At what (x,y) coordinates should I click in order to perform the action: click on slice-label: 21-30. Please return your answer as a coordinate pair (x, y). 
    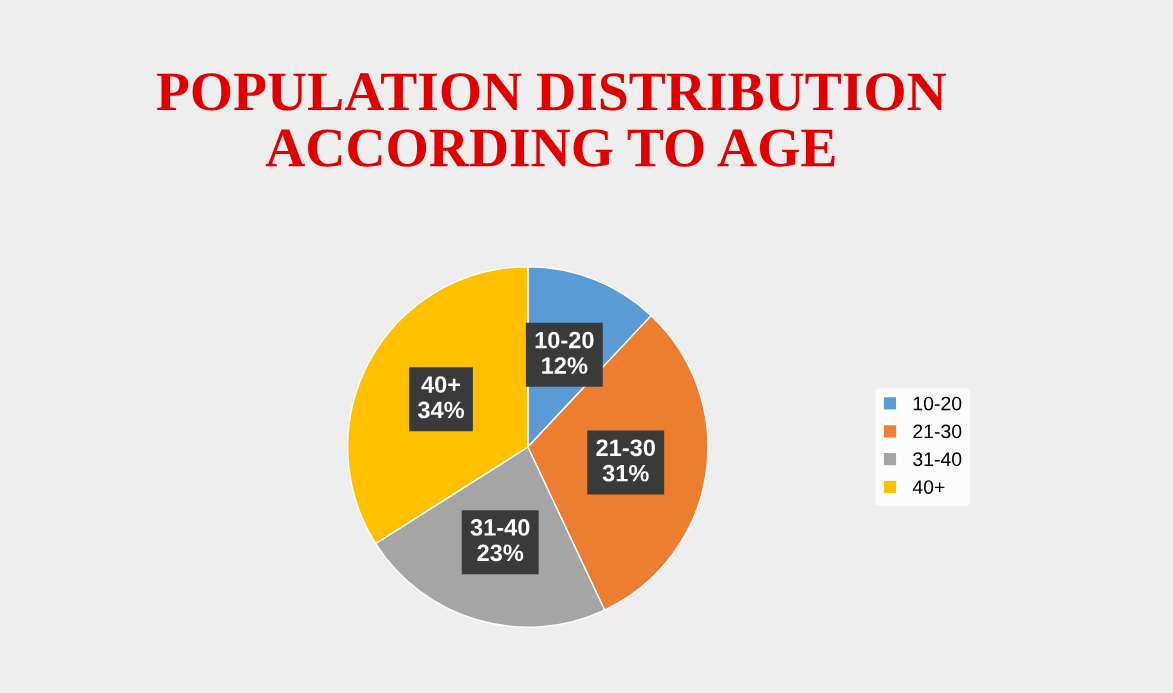
    Looking at the image, I should click on (625, 448).